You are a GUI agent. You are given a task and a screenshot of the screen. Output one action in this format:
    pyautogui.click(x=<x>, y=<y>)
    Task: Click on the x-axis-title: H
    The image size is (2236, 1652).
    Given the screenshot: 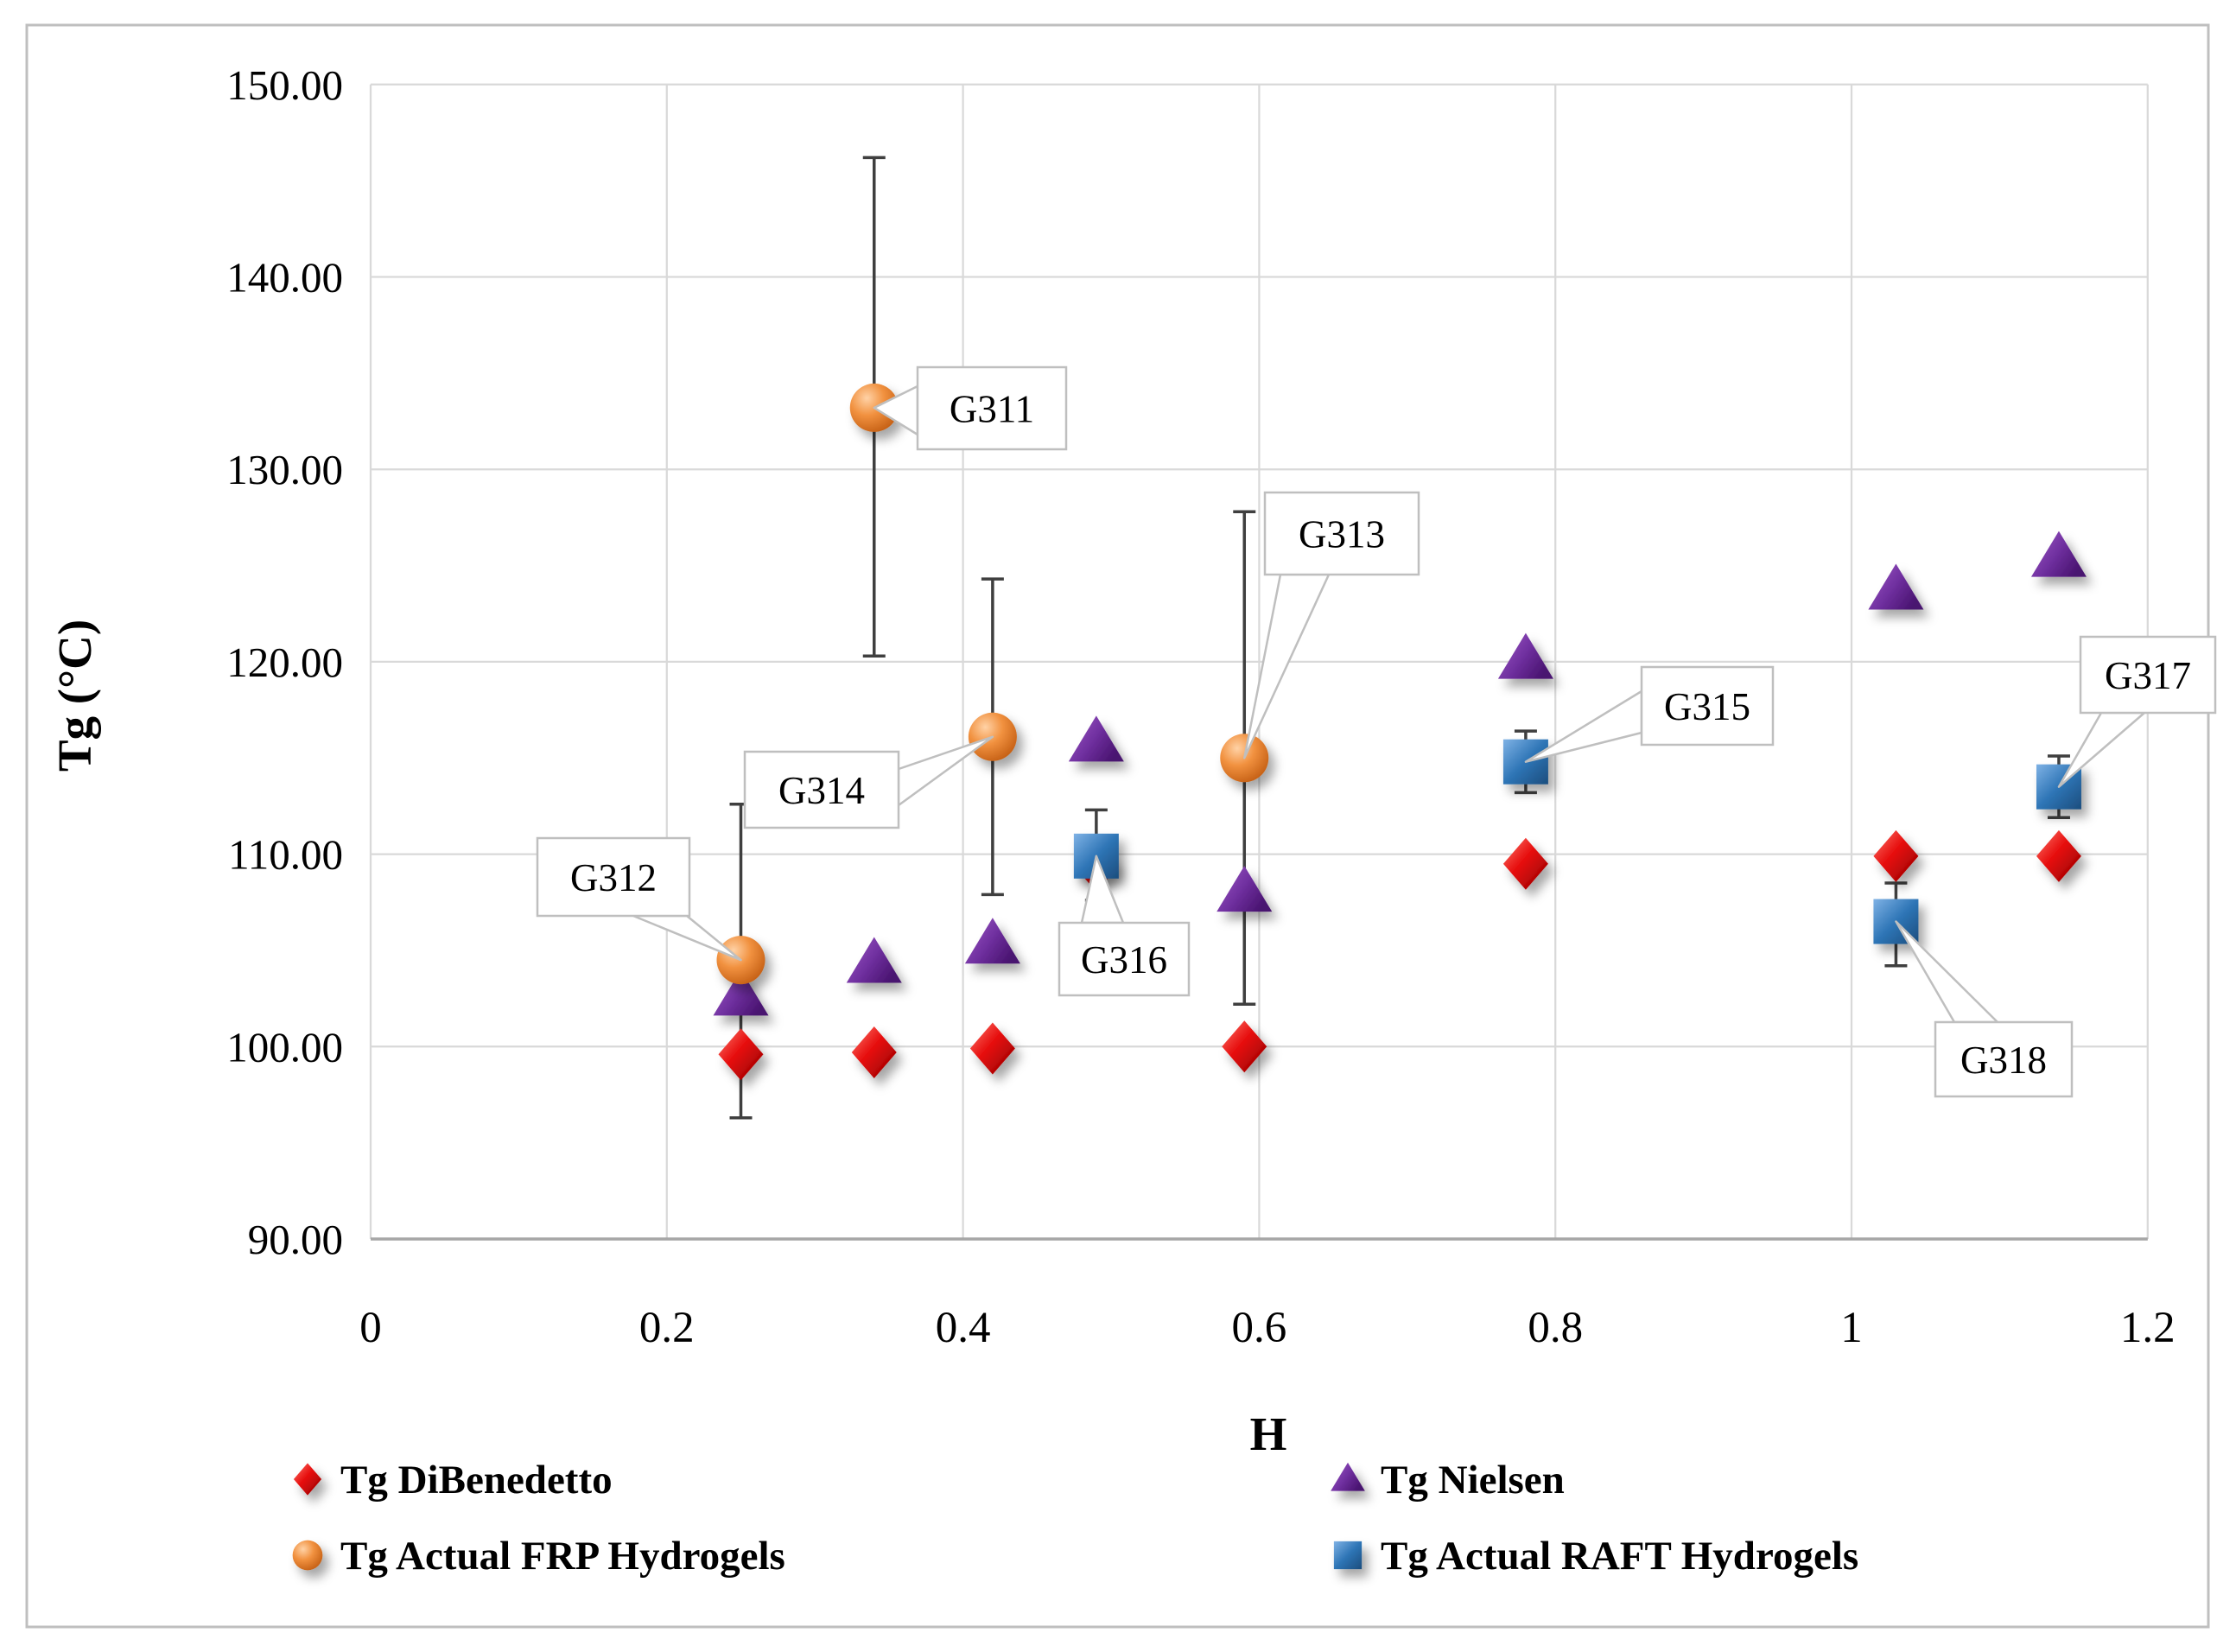 What is the action you would take?
    pyautogui.click(x=1268, y=1434)
    